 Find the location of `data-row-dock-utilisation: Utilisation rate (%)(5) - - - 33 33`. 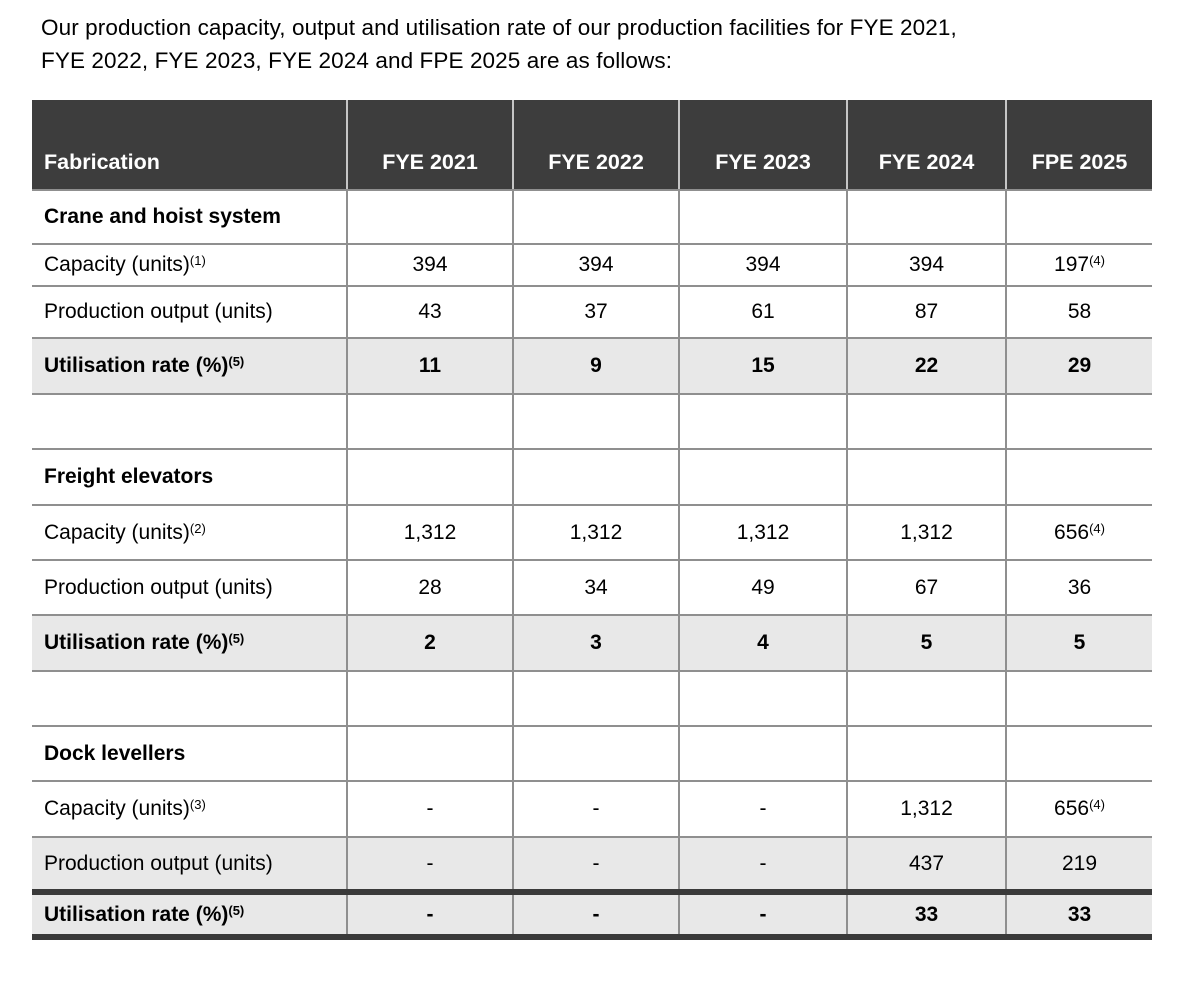

data-row-dock-utilisation: Utilisation rate (%)(5) - - - 33 33 is located at coordinates (592, 914).